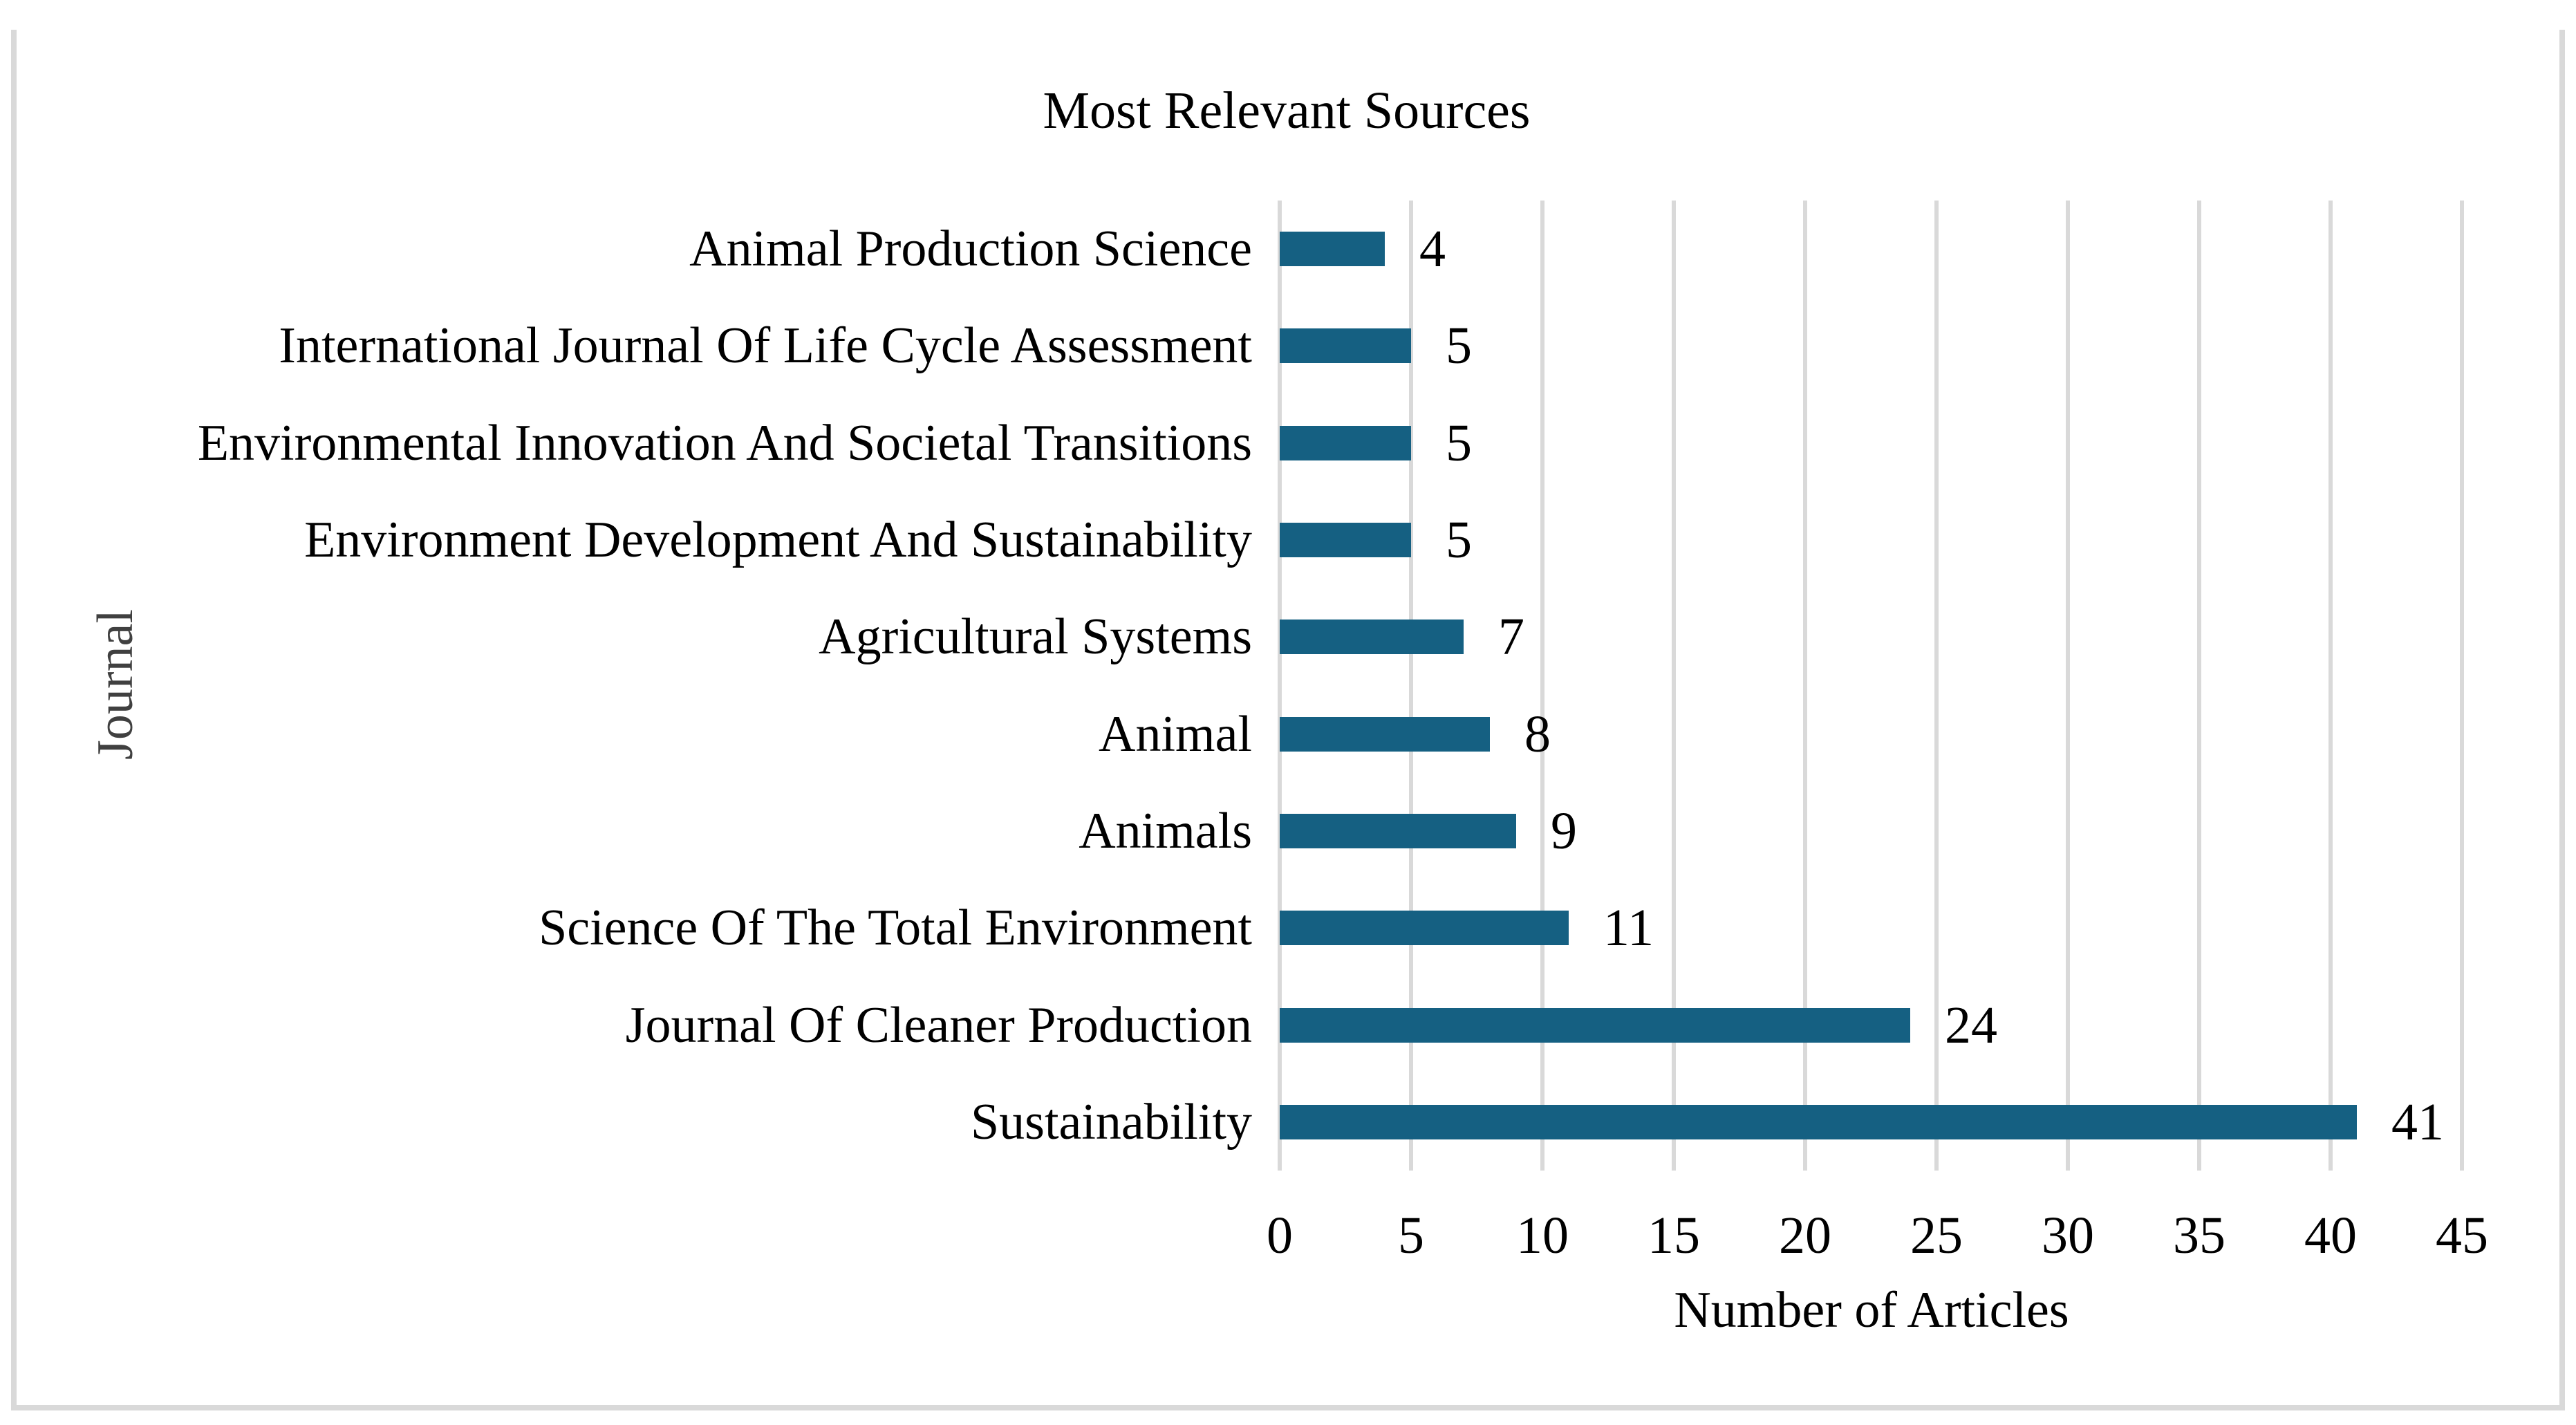 The image size is (2576, 1425). I want to click on x-tick-label-30: 30, so click(2068, 1236).